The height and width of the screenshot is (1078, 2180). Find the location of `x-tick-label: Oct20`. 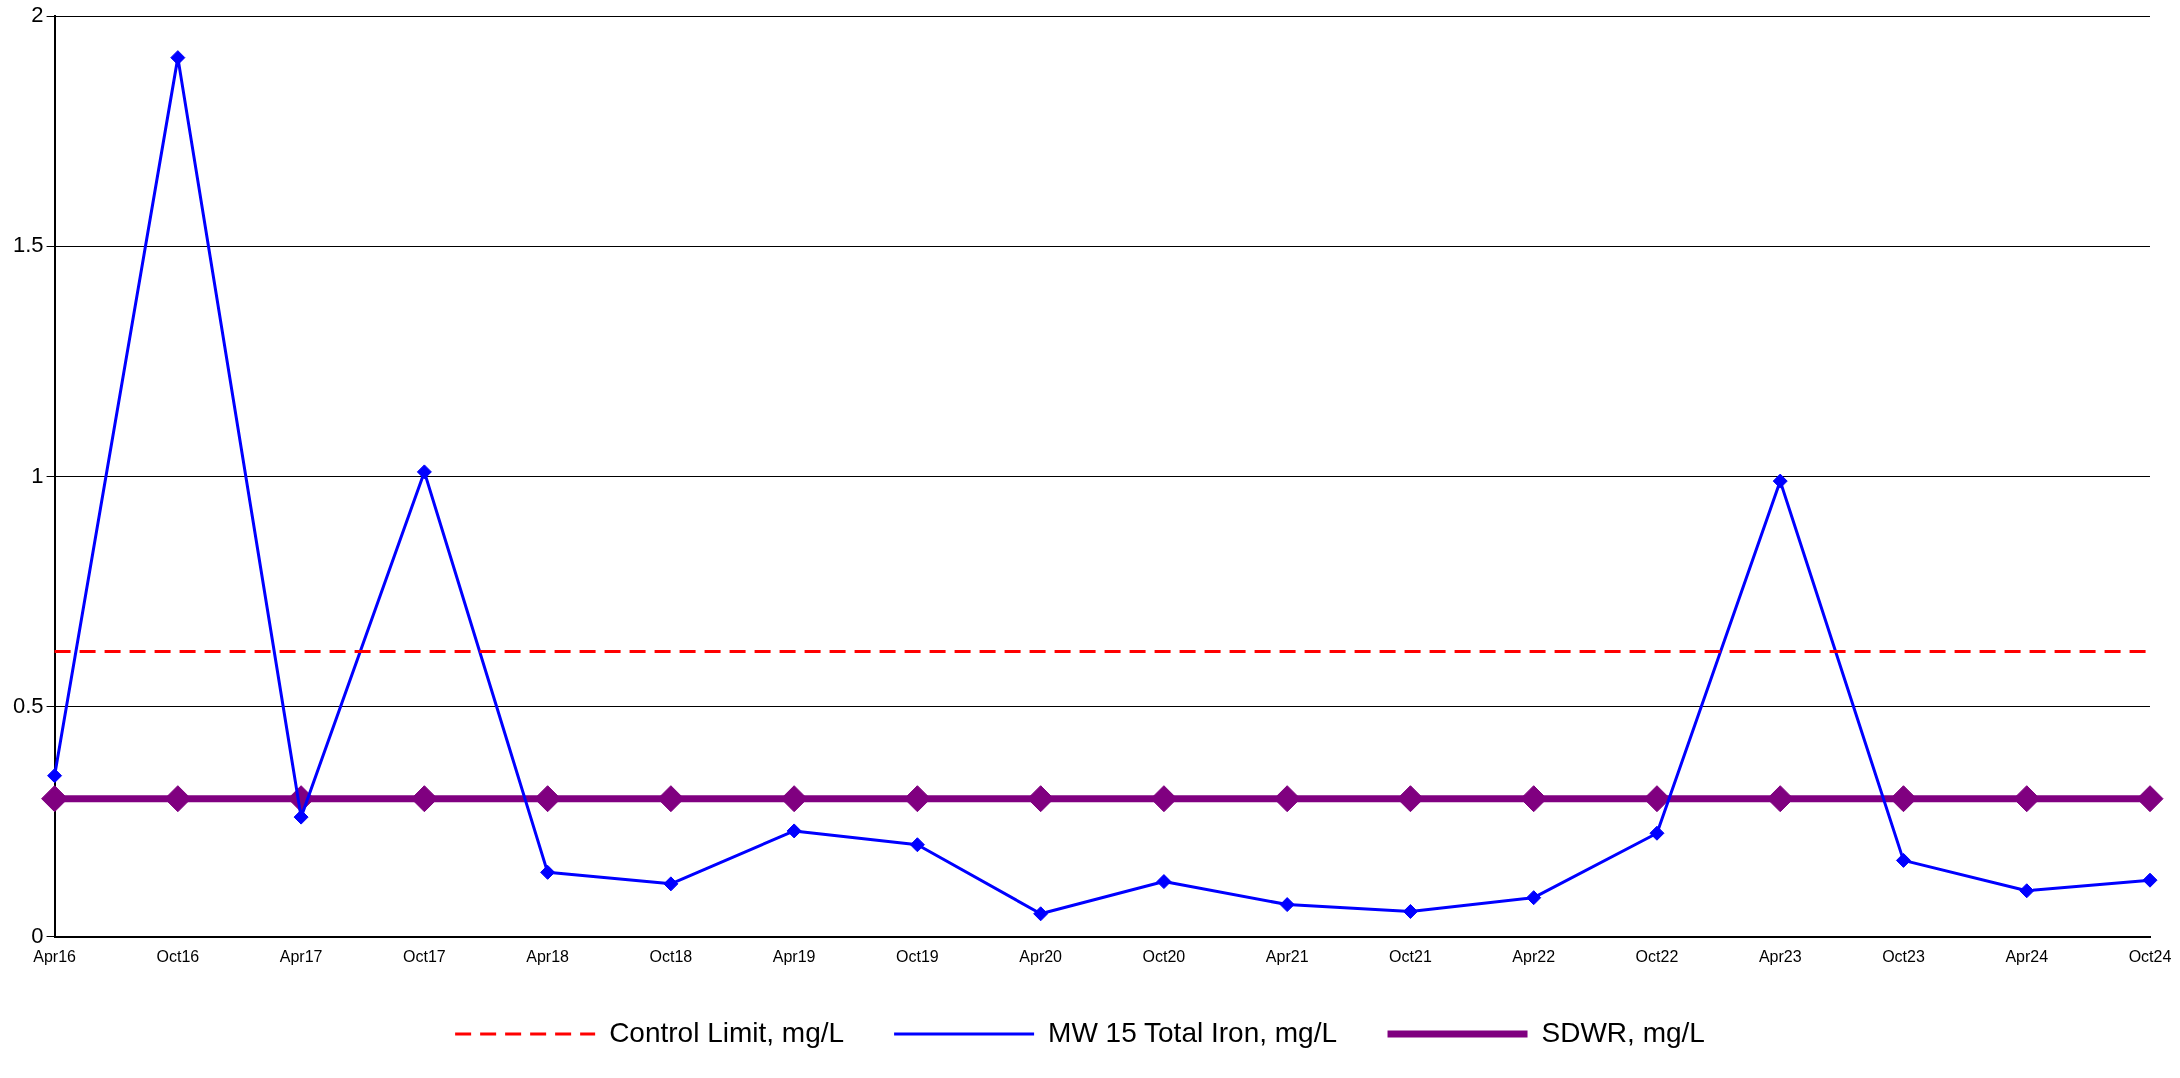

x-tick-label: Oct20 is located at coordinates (1164, 956).